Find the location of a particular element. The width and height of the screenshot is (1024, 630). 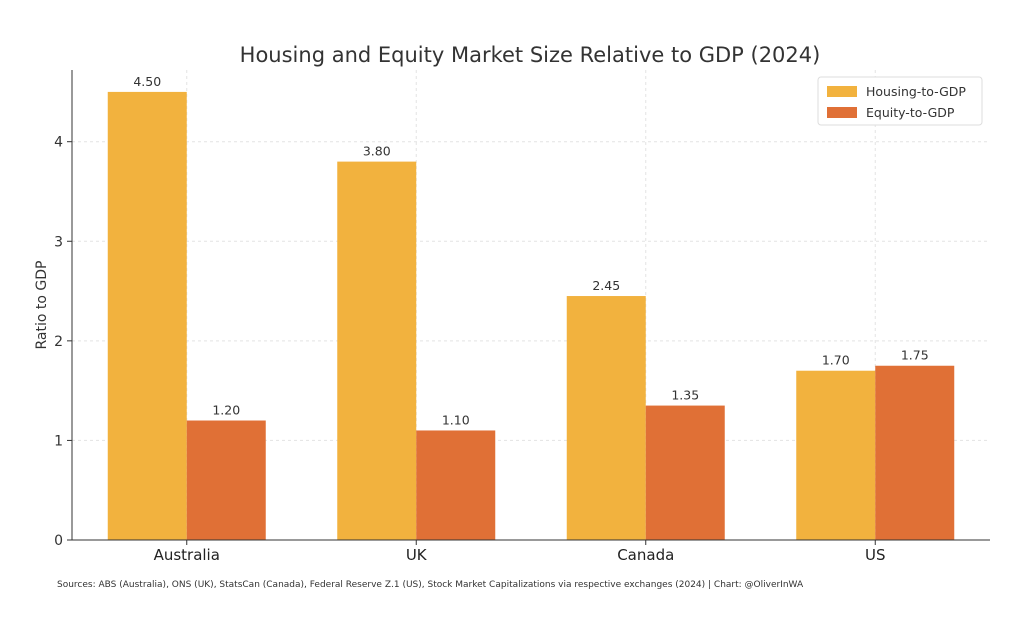

bar-housing-to-gdp-uk is located at coordinates (377, 350).